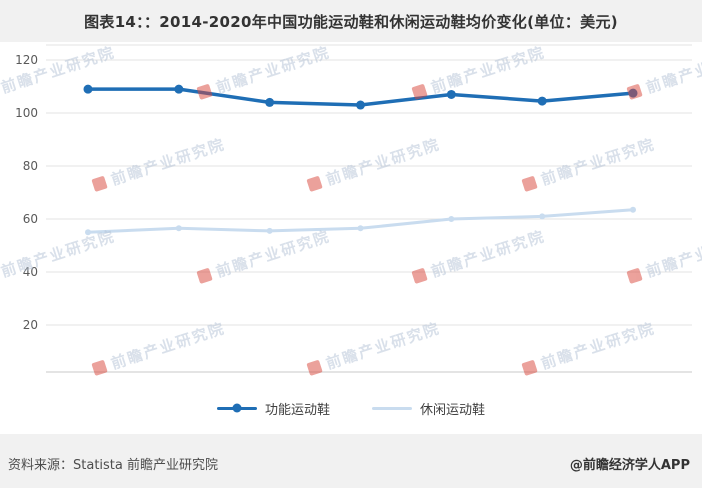 This screenshot has width=702, height=488. I want to click on credit-text: @前瞻经济学人APP, so click(629, 465).